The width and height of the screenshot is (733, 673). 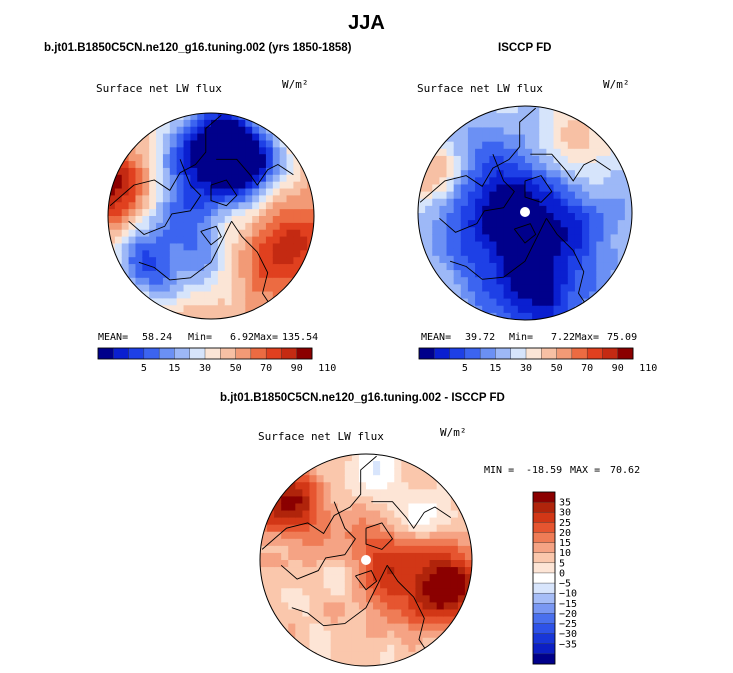 I want to click on colorbar-tick-label: 15, so click(x=495, y=368).